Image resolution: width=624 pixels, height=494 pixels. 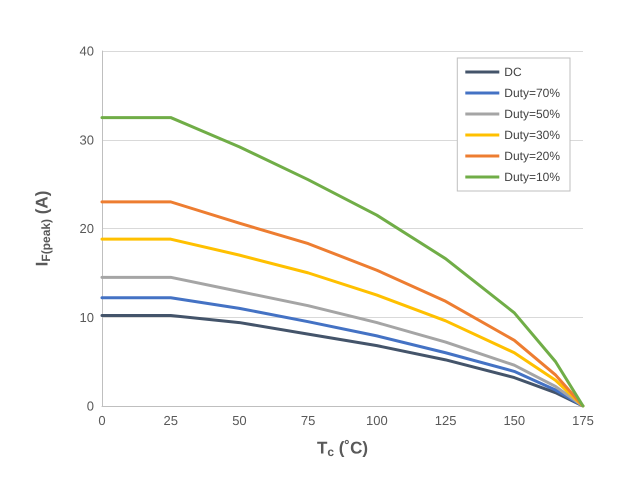 What do you see at coordinates (377, 420) in the screenshot?
I see `x-tick-label: 100` at bounding box center [377, 420].